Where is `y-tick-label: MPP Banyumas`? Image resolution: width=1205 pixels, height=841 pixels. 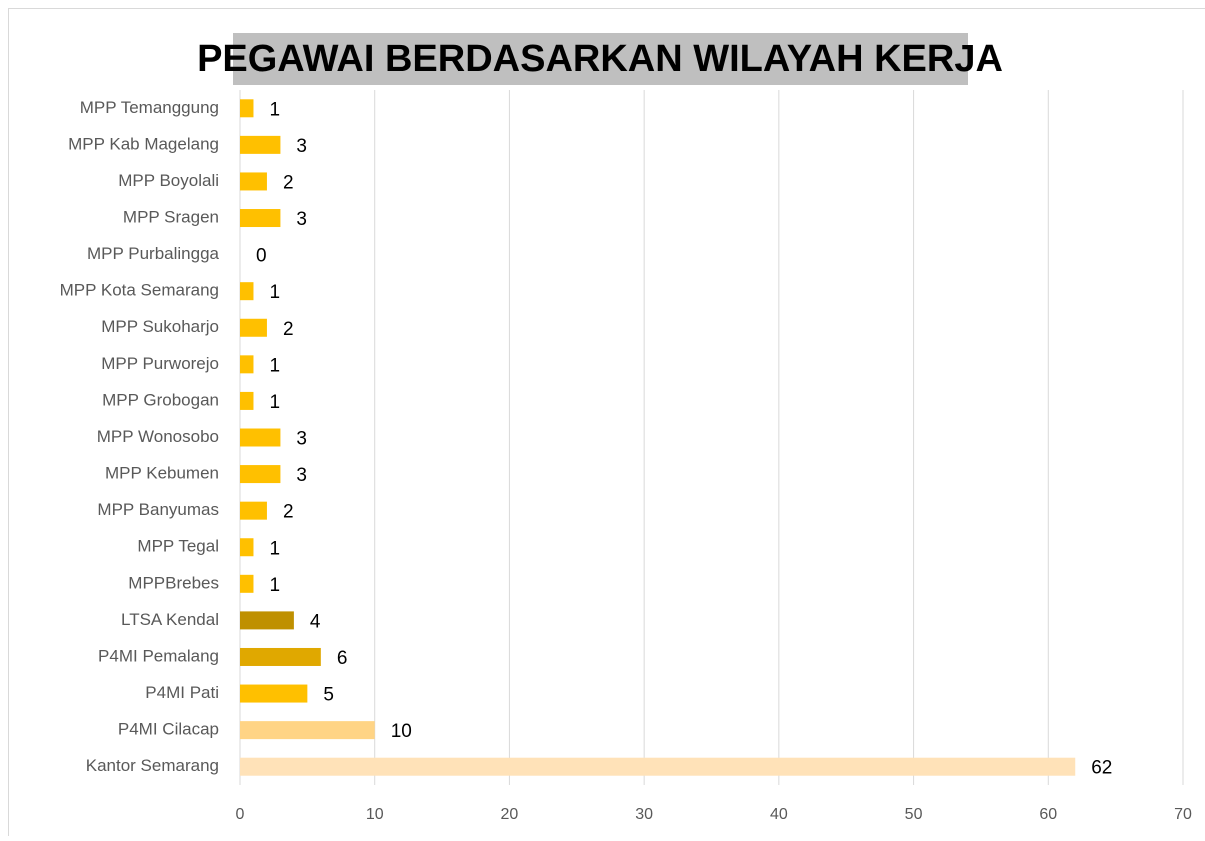
y-tick-label: MPP Banyumas is located at coordinates (158, 509).